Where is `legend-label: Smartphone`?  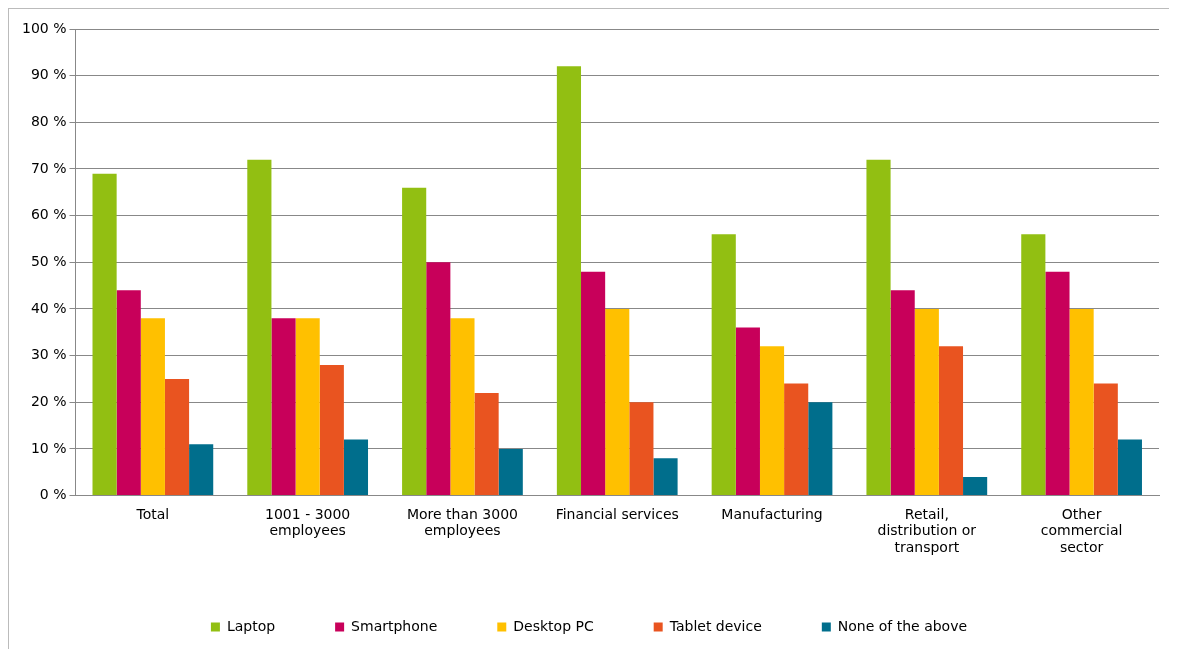 legend-label: Smartphone is located at coordinates (394, 625).